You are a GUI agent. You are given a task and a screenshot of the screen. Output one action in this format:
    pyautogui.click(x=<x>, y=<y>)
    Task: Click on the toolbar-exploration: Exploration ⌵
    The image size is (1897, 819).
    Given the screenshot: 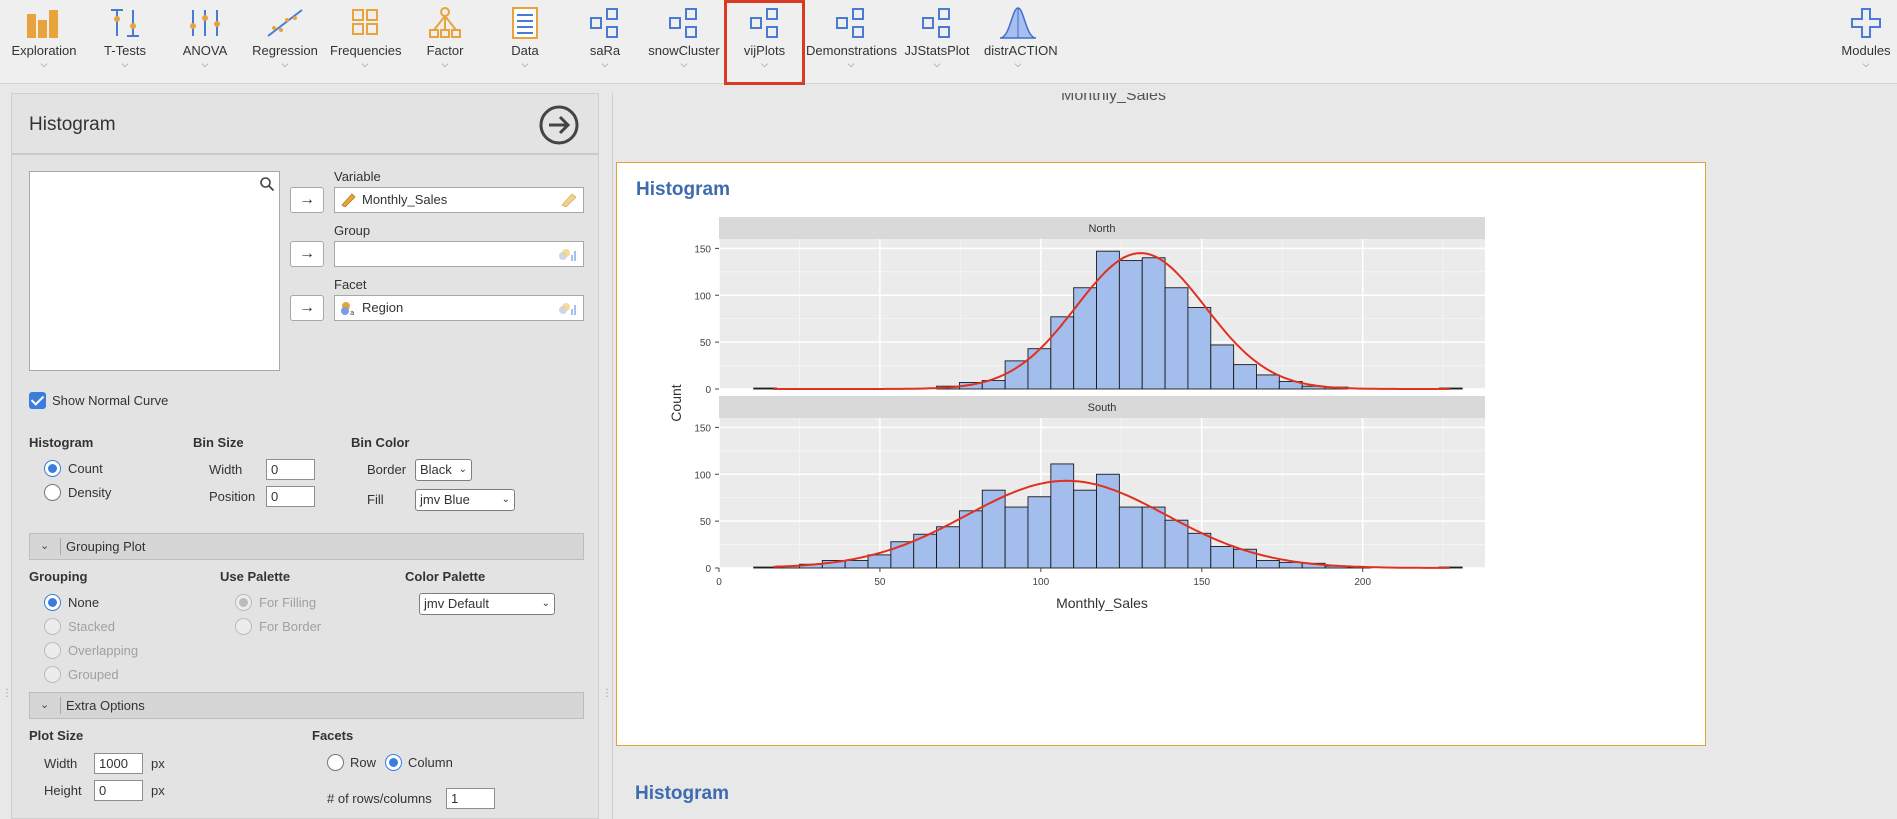 What is the action you would take?
    pyautogui.click(x=44, y=41)
    